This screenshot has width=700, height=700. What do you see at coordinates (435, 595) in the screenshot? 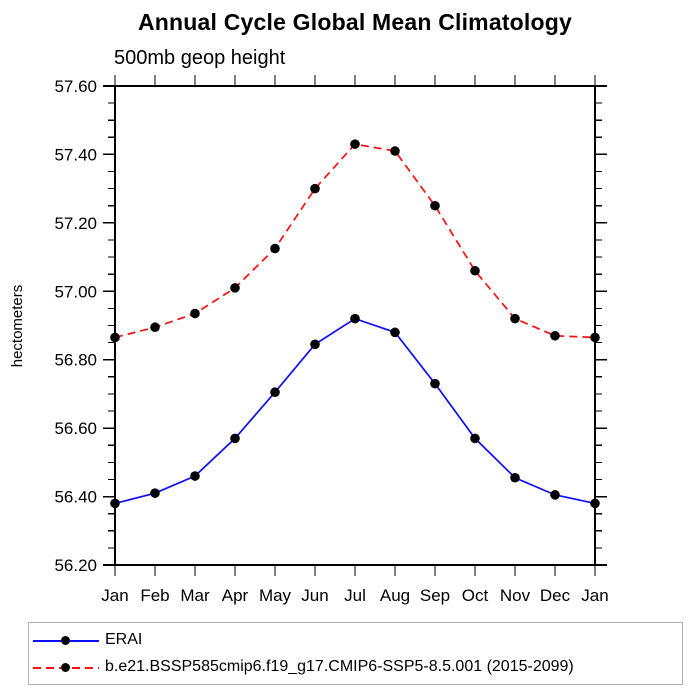
I see `x-tick-label: Sep` at bounding box center [435, 595].